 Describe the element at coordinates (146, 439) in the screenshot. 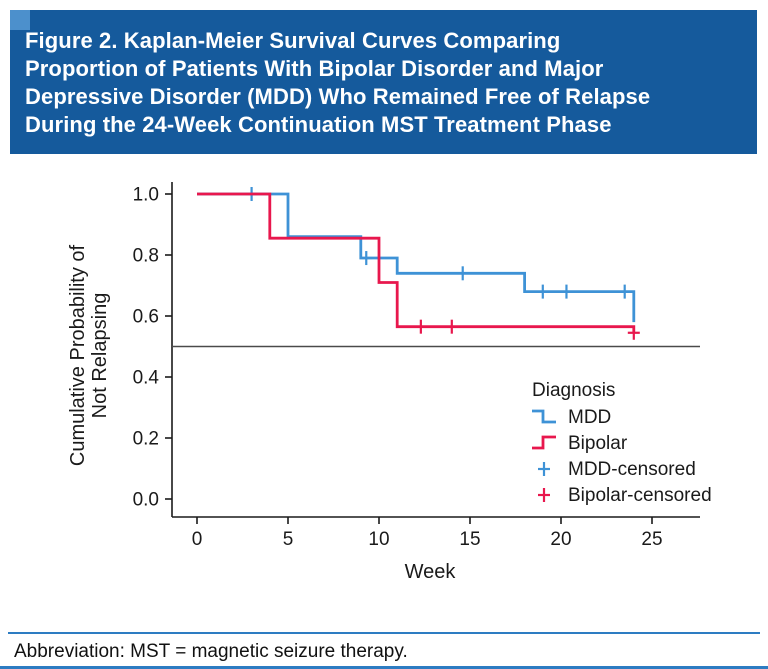

I see `y-tick-label: 0.2` at that location.